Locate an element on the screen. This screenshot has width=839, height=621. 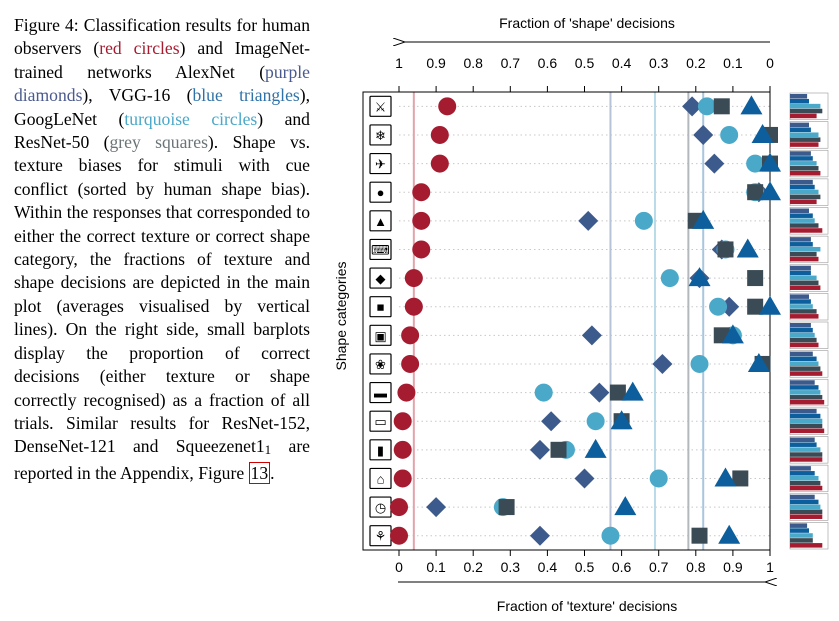
icon-glyph: ❄ is located at coordinates (380, 135).